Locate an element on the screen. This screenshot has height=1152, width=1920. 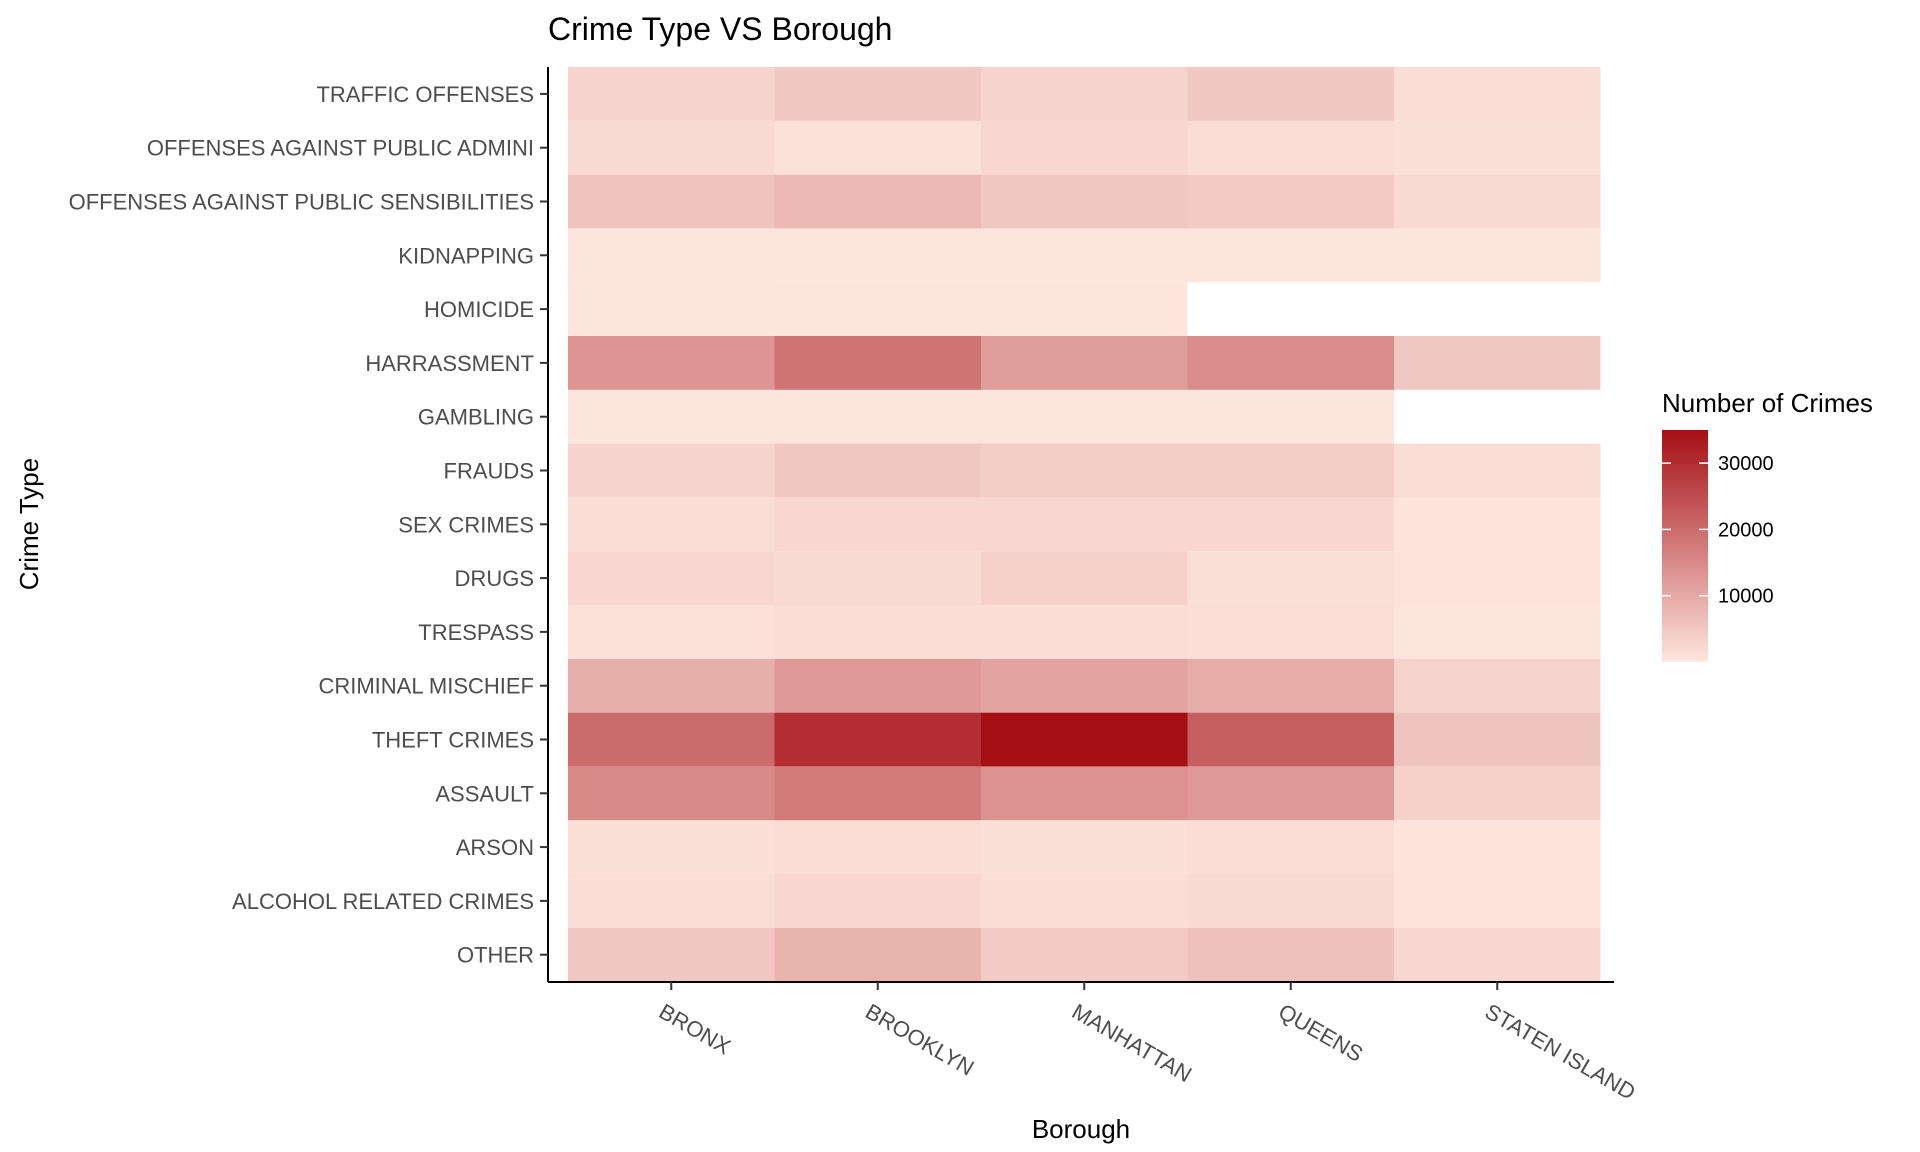
y-tick-label: CRIMINAL MISCHIEF is located at coordinates (426, 686).